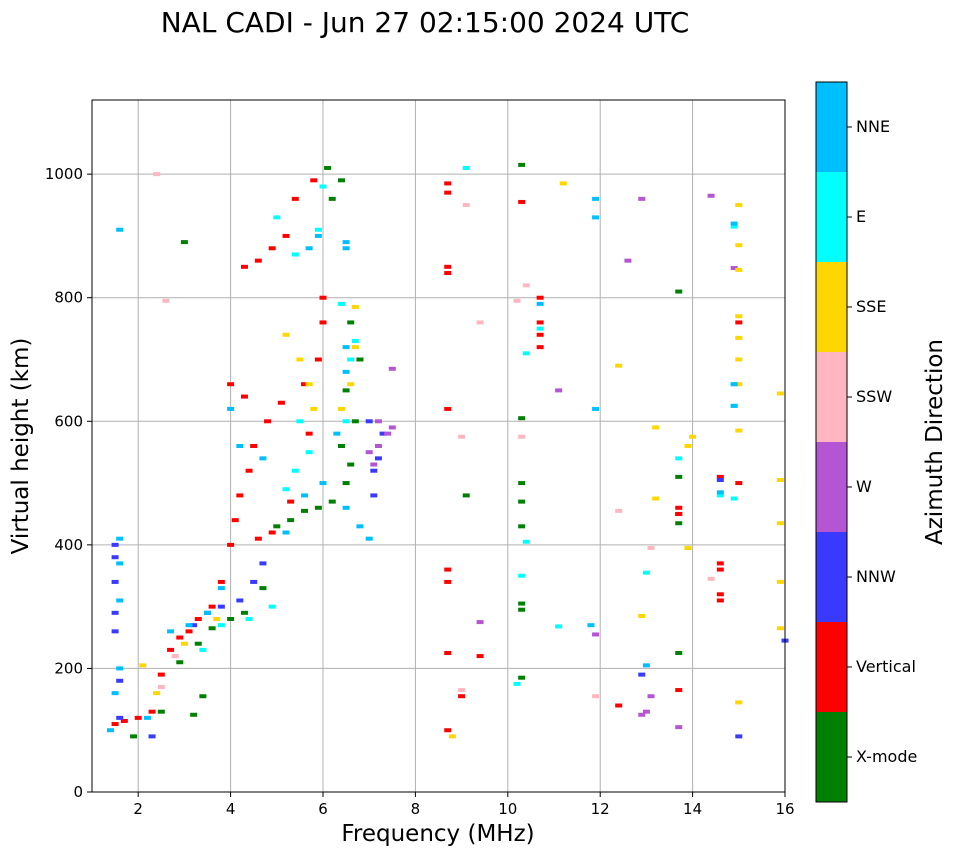 This screenshot has width=958, height=857. What do you see at coordinates (600, 809) in the screenshot?
I see `x-tick-label: 12` at bounding box center [600, 809].